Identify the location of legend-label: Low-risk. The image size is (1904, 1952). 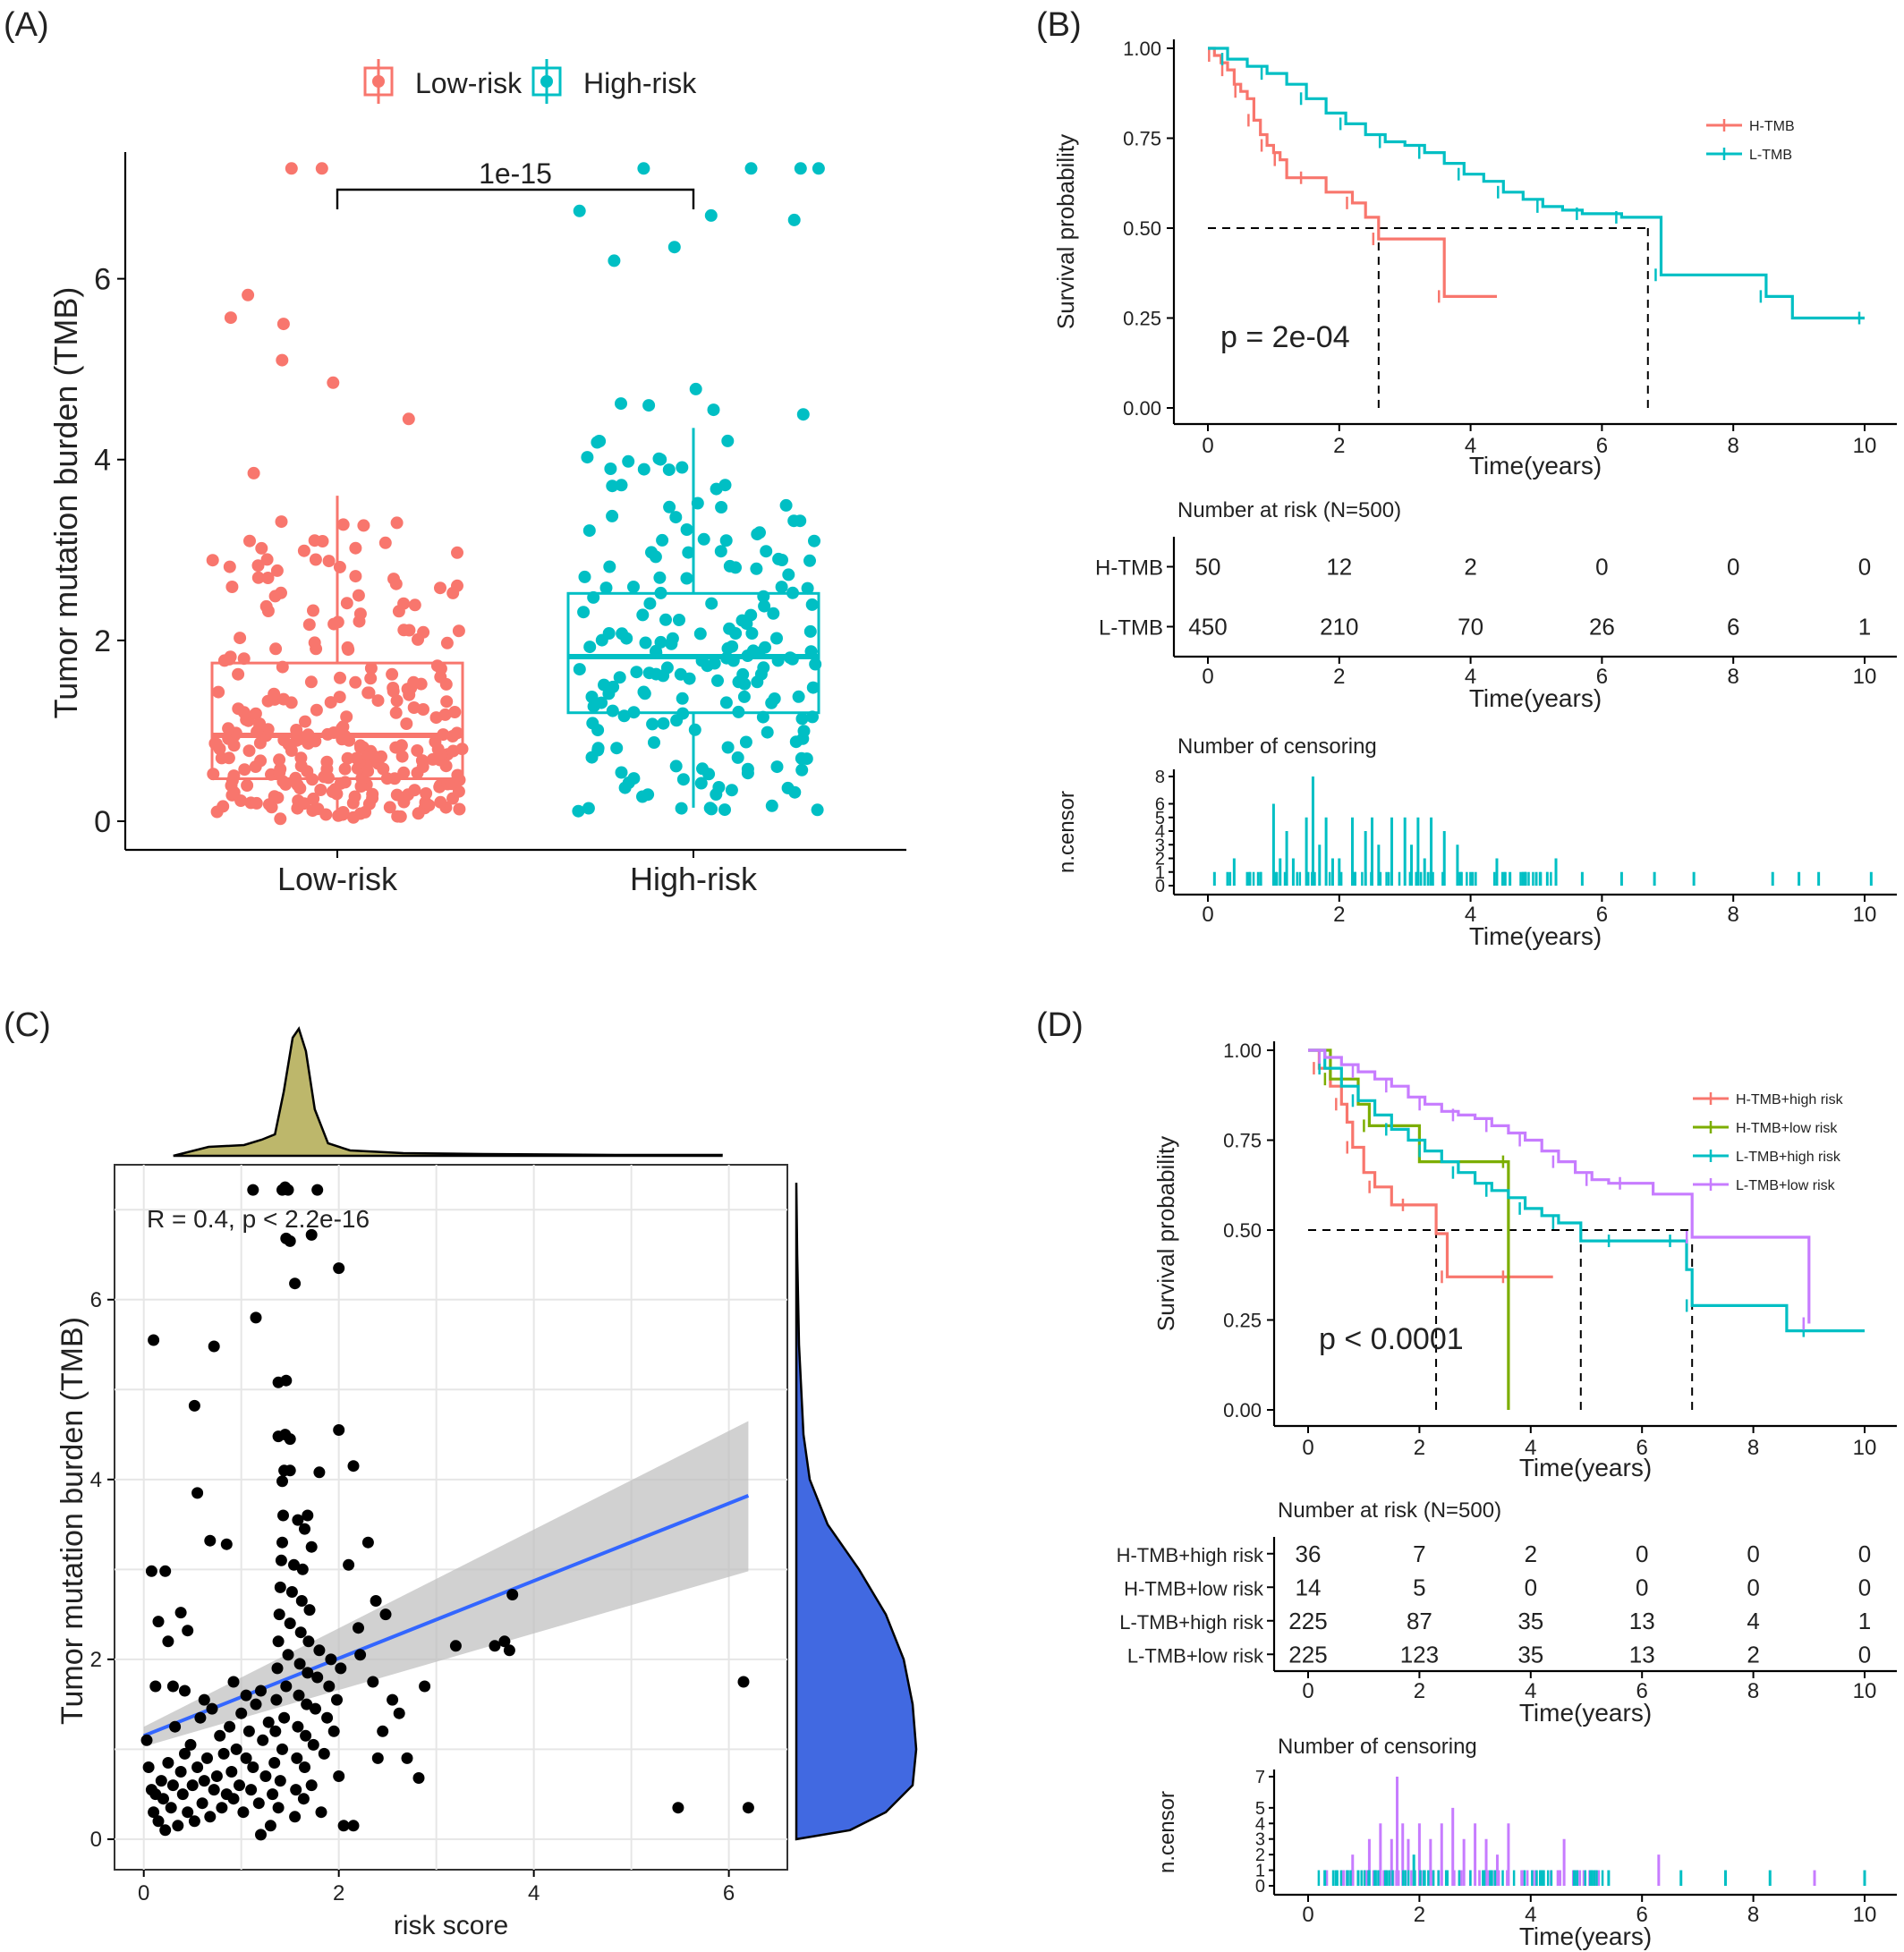
(469, 83).